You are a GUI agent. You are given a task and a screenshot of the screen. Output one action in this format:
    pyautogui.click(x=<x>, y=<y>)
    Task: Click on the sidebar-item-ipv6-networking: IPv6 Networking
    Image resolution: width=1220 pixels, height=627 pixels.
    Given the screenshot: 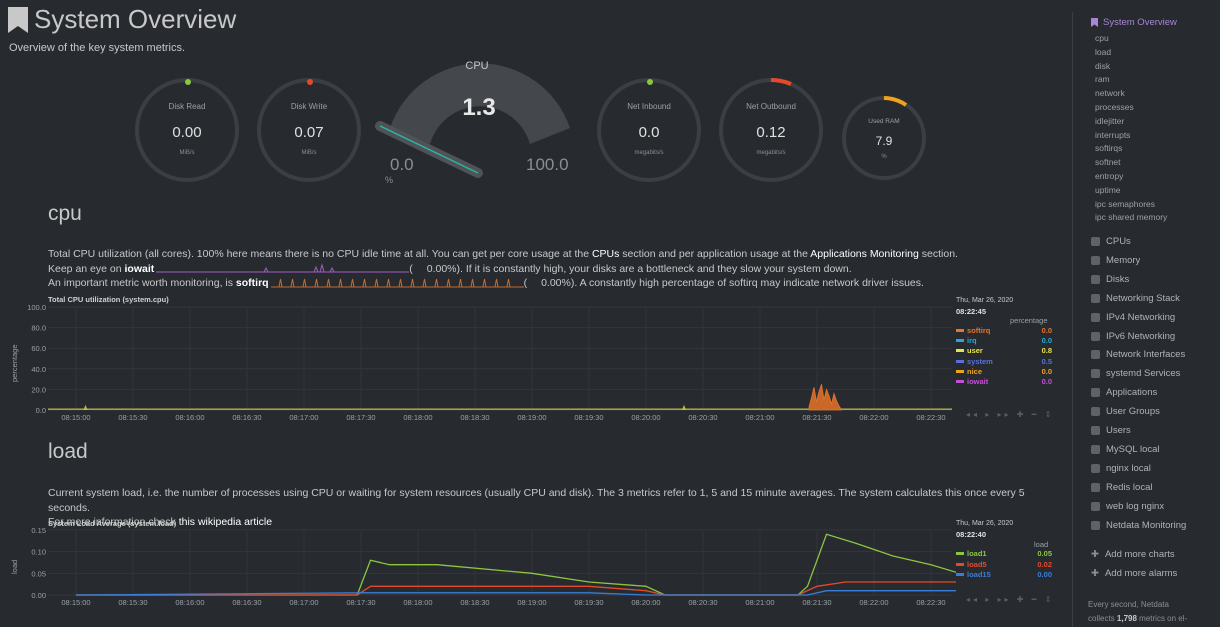 What is the action you would take?
    pyautogui.click(x=1133, y=336)
    